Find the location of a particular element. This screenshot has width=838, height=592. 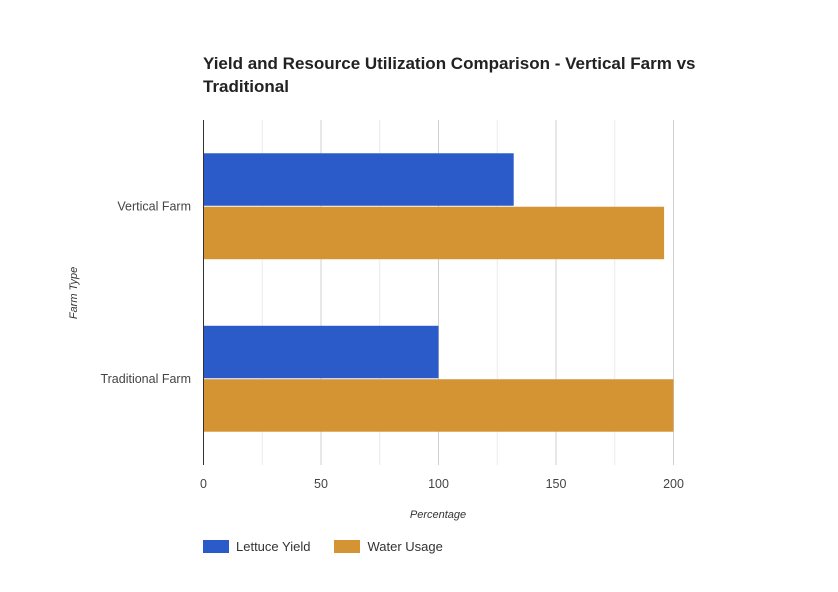

bar-water-usage: Vertical Farm - Water Usage: 196 is located at coordinates (434, 233).